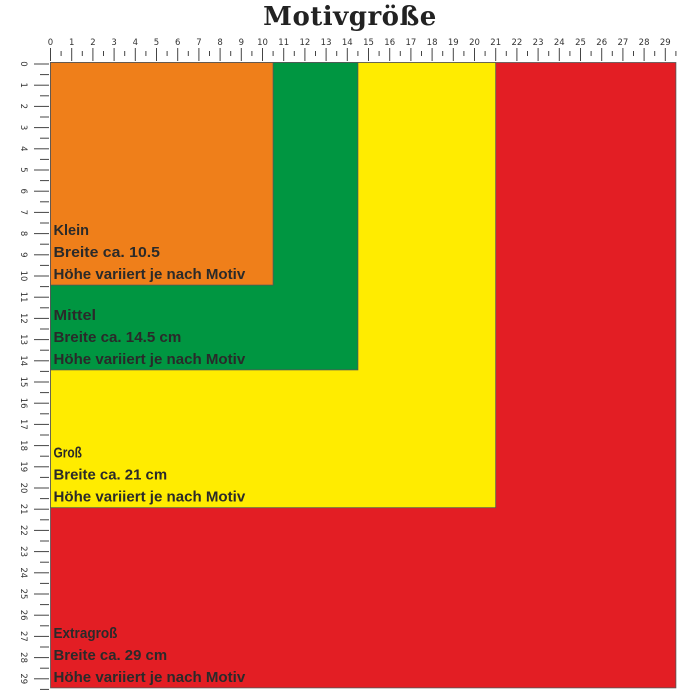 The height and width of the screenshot is (700, 700). Describe the element at coordinates (162, 174) in the screenshot. I see `size-rect-klein` at that location.